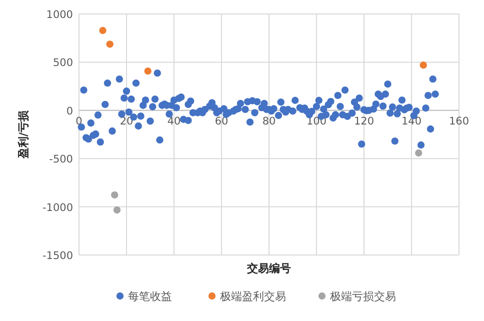 This screenshot has height=321, width=484. Describe the element at coordinates (150, 296) in the screenshot. I see `legend-label: 每笔收益` at that location.